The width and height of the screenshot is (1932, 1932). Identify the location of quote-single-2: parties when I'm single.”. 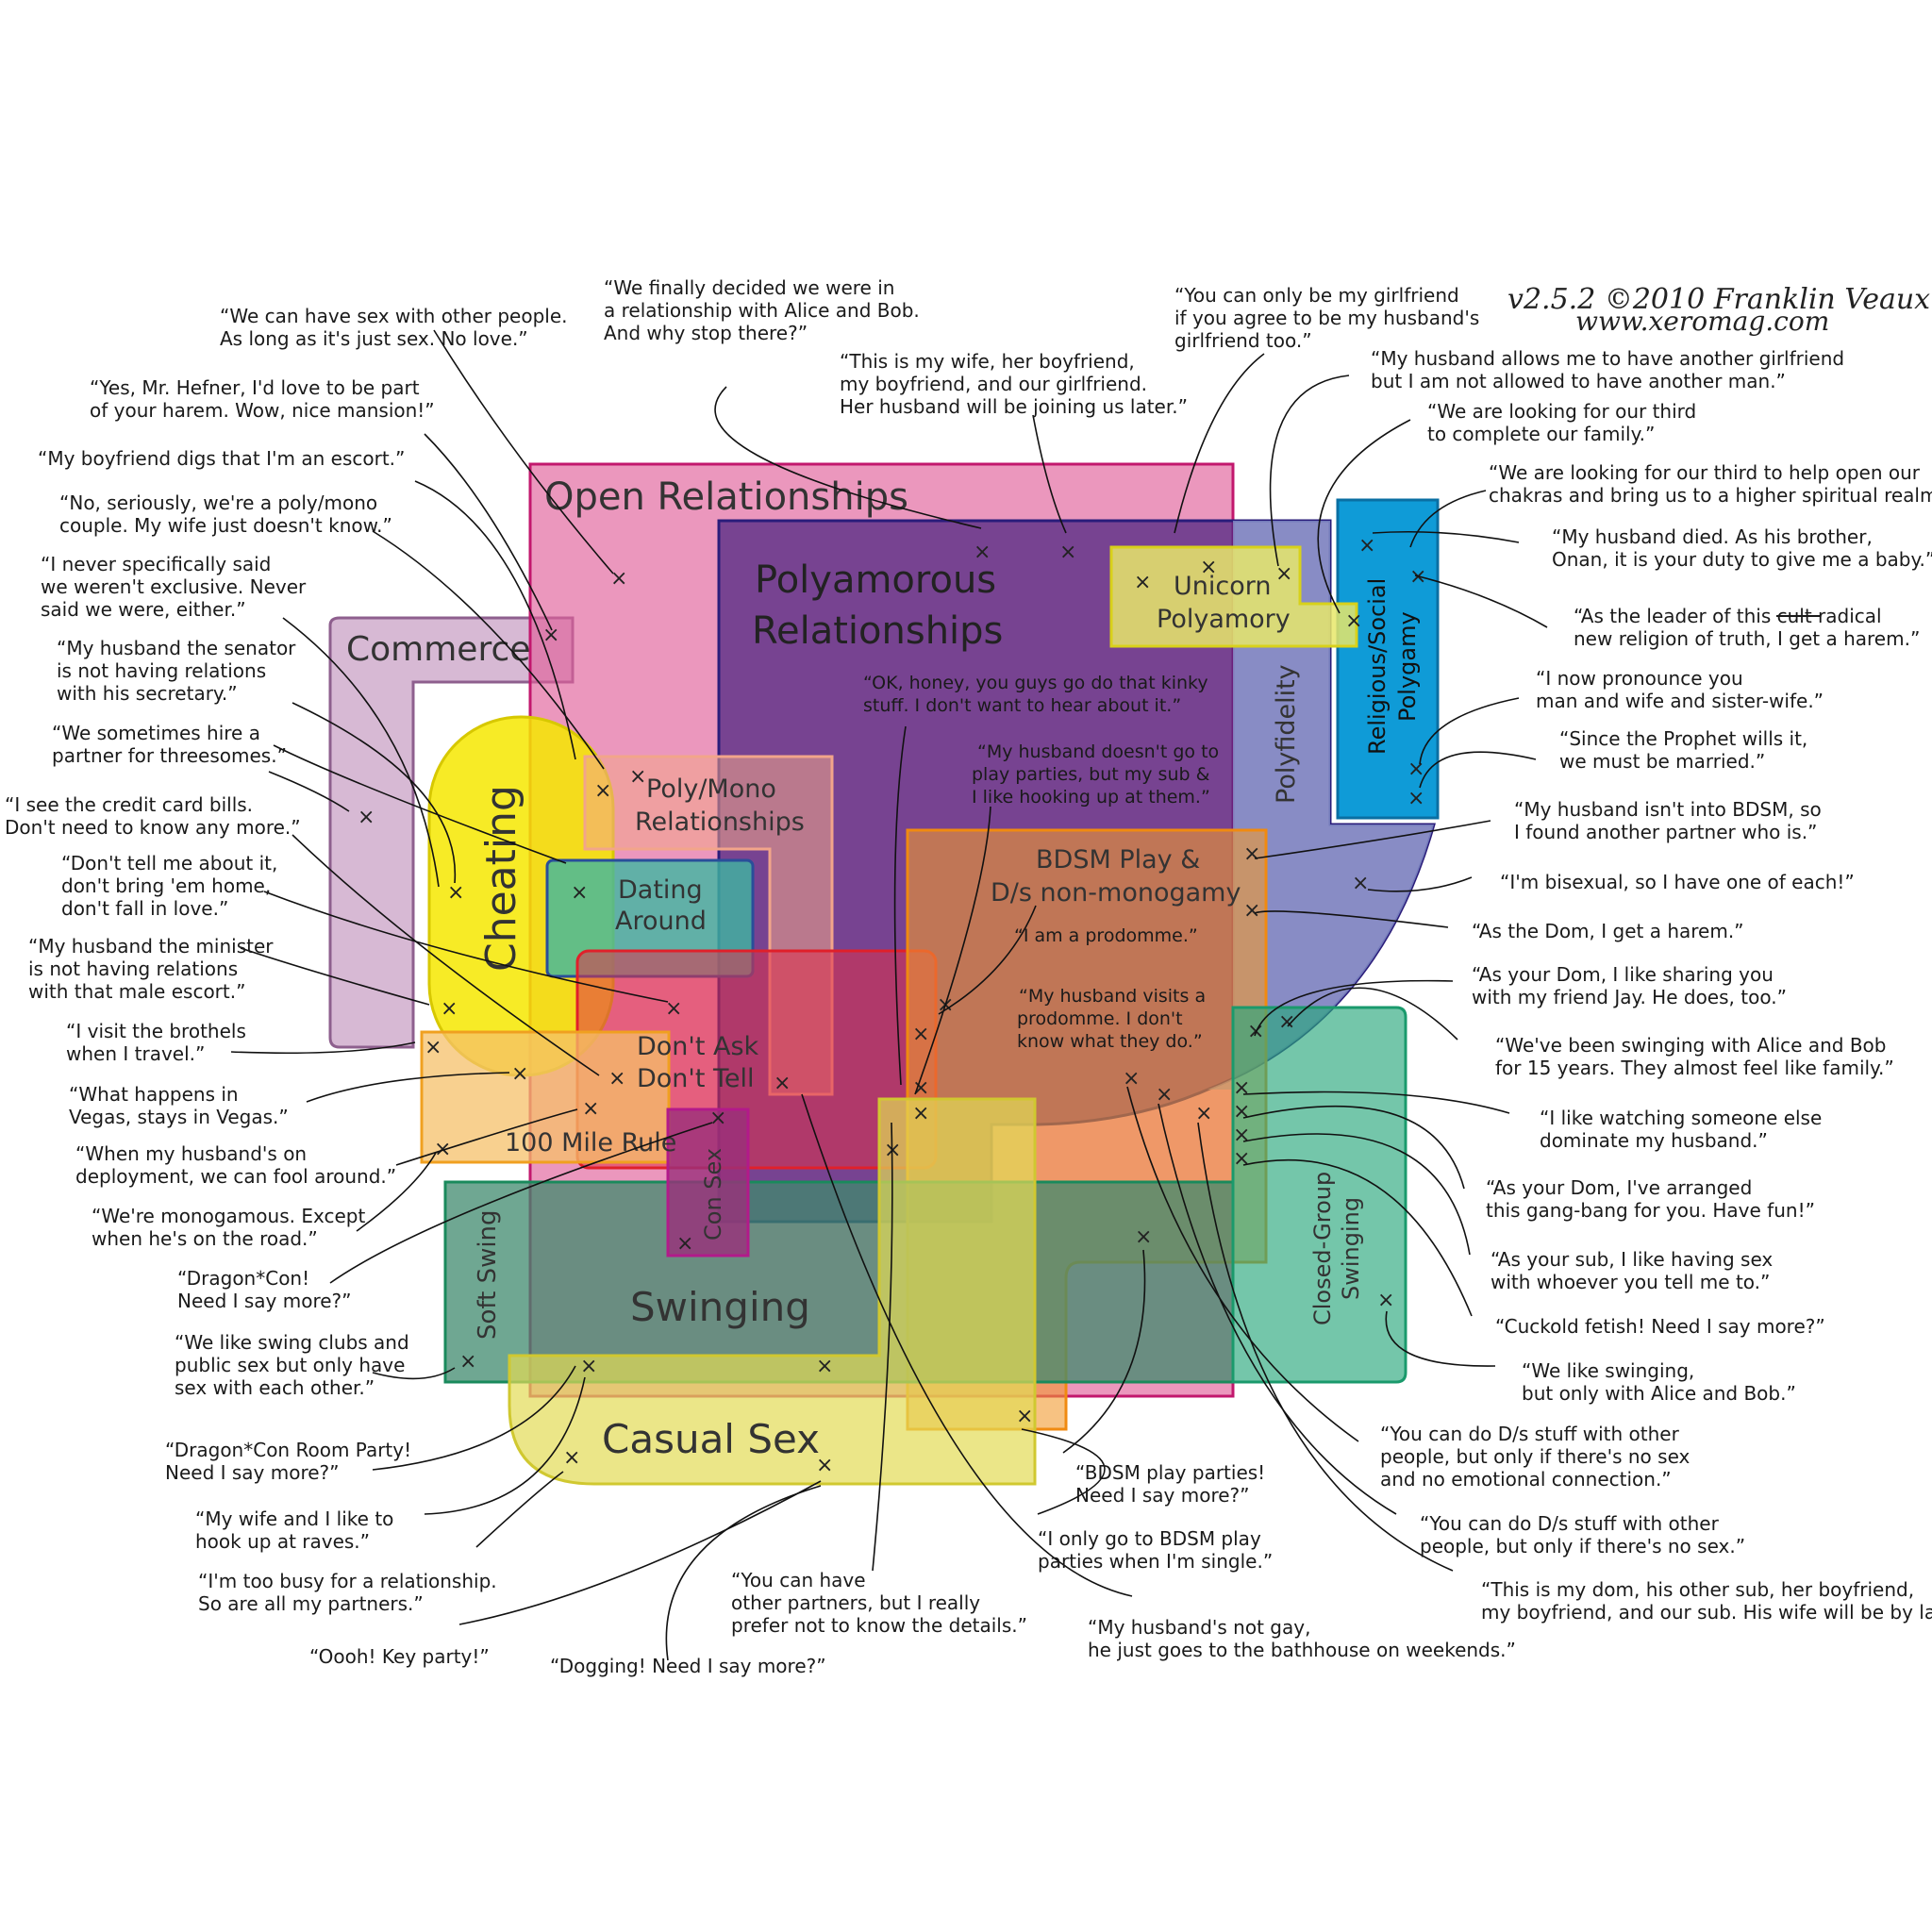
(1155, 1562).